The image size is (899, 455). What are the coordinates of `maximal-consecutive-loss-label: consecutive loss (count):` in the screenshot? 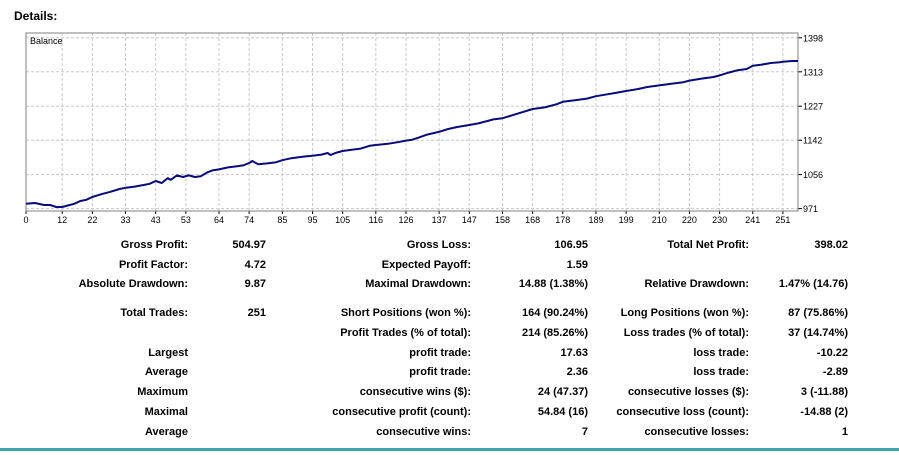 It's located at (682, 412).